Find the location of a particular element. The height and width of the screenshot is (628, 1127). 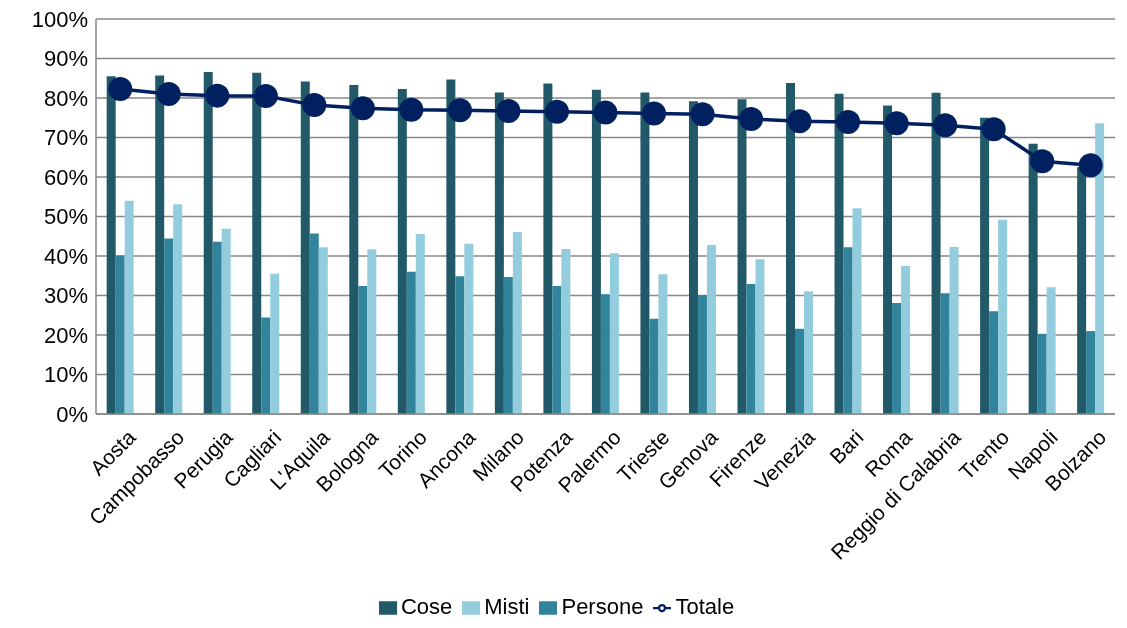

y-tick-label: 60% is located at coordinates (65, 177).